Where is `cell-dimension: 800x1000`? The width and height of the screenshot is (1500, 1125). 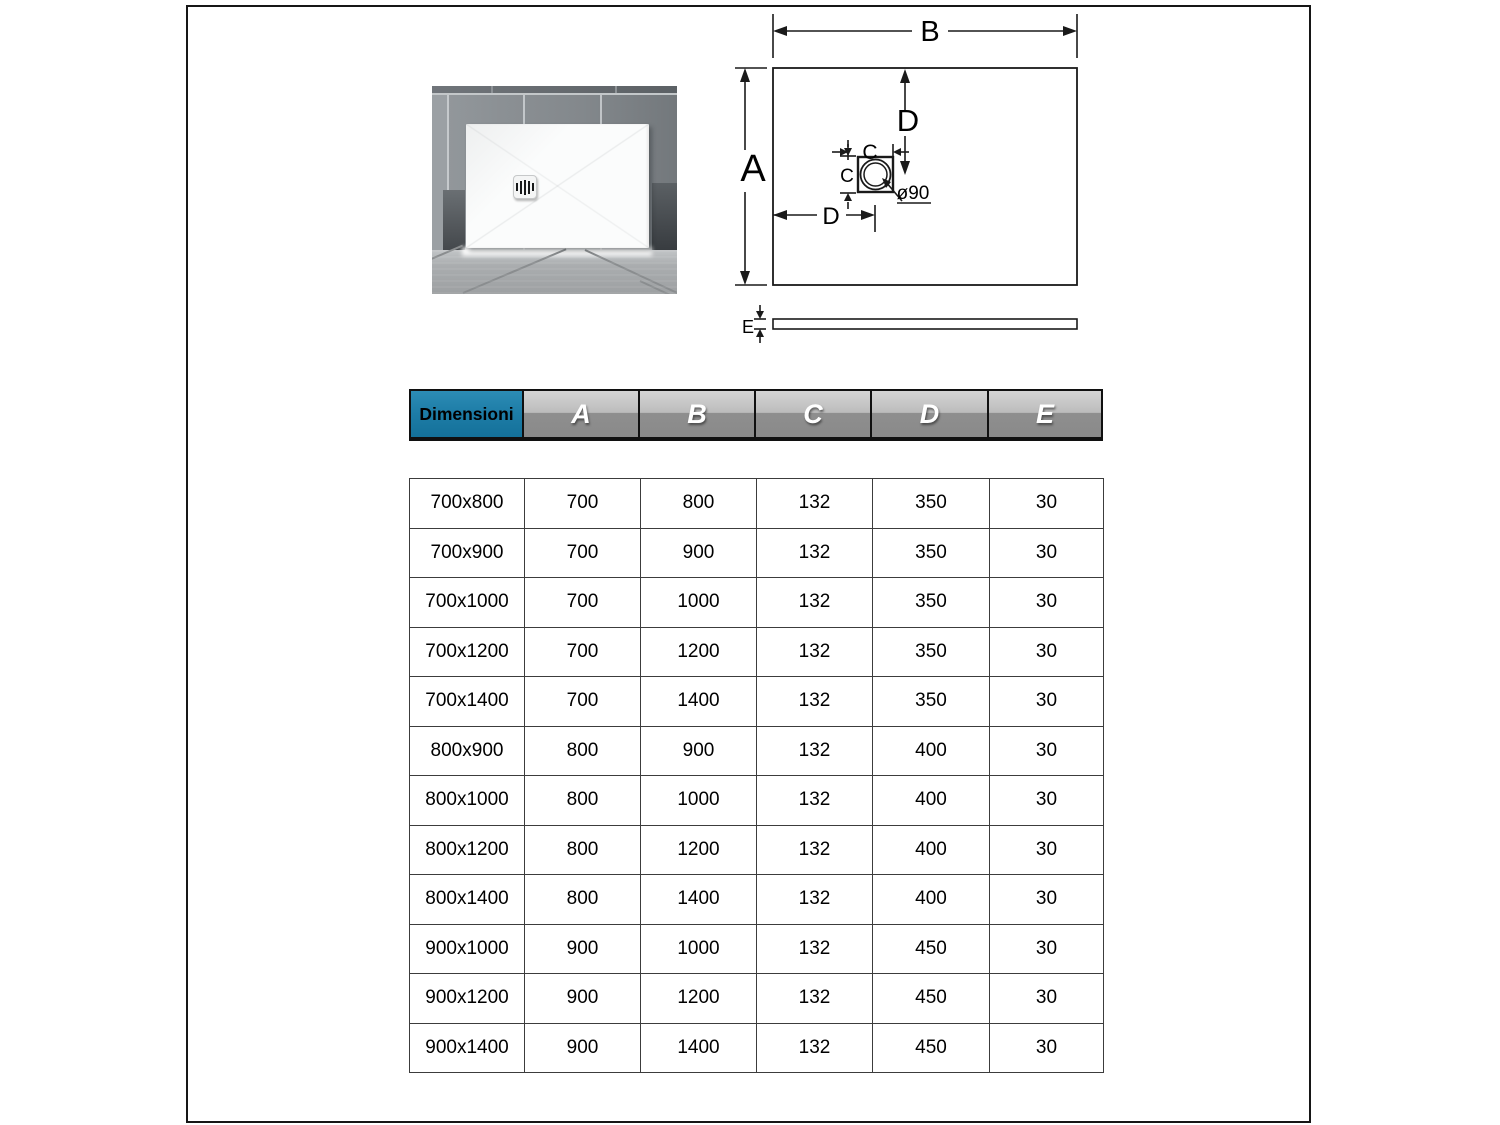
cell-dimension: 800x1000 is located at coordinates (467, 800).